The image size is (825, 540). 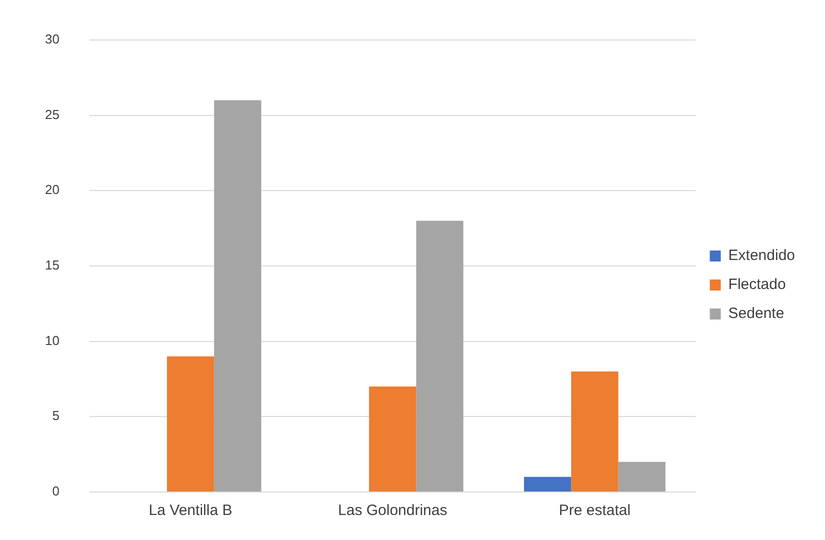 What do you see at coordinates (56, 416) in the screenshot?
I see `y-tick-label: 5` at bounding box center [56, 416].